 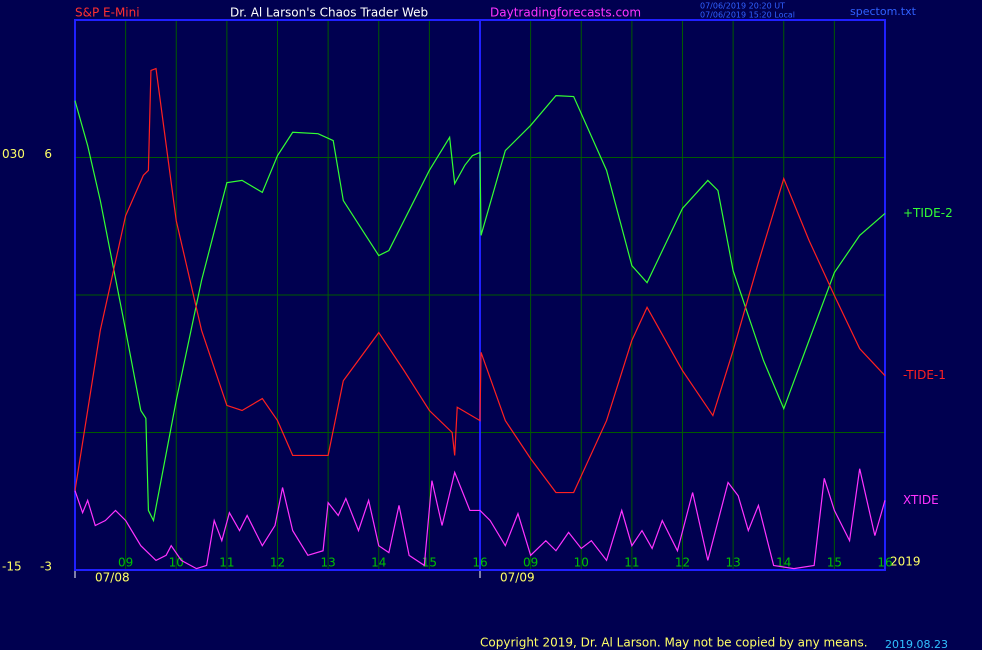 What do you see at coordinates (747, 15) in the screenshot?
I see `timestamp: 07/06/2019 15:20 Local` at bounding box center [747, 15].